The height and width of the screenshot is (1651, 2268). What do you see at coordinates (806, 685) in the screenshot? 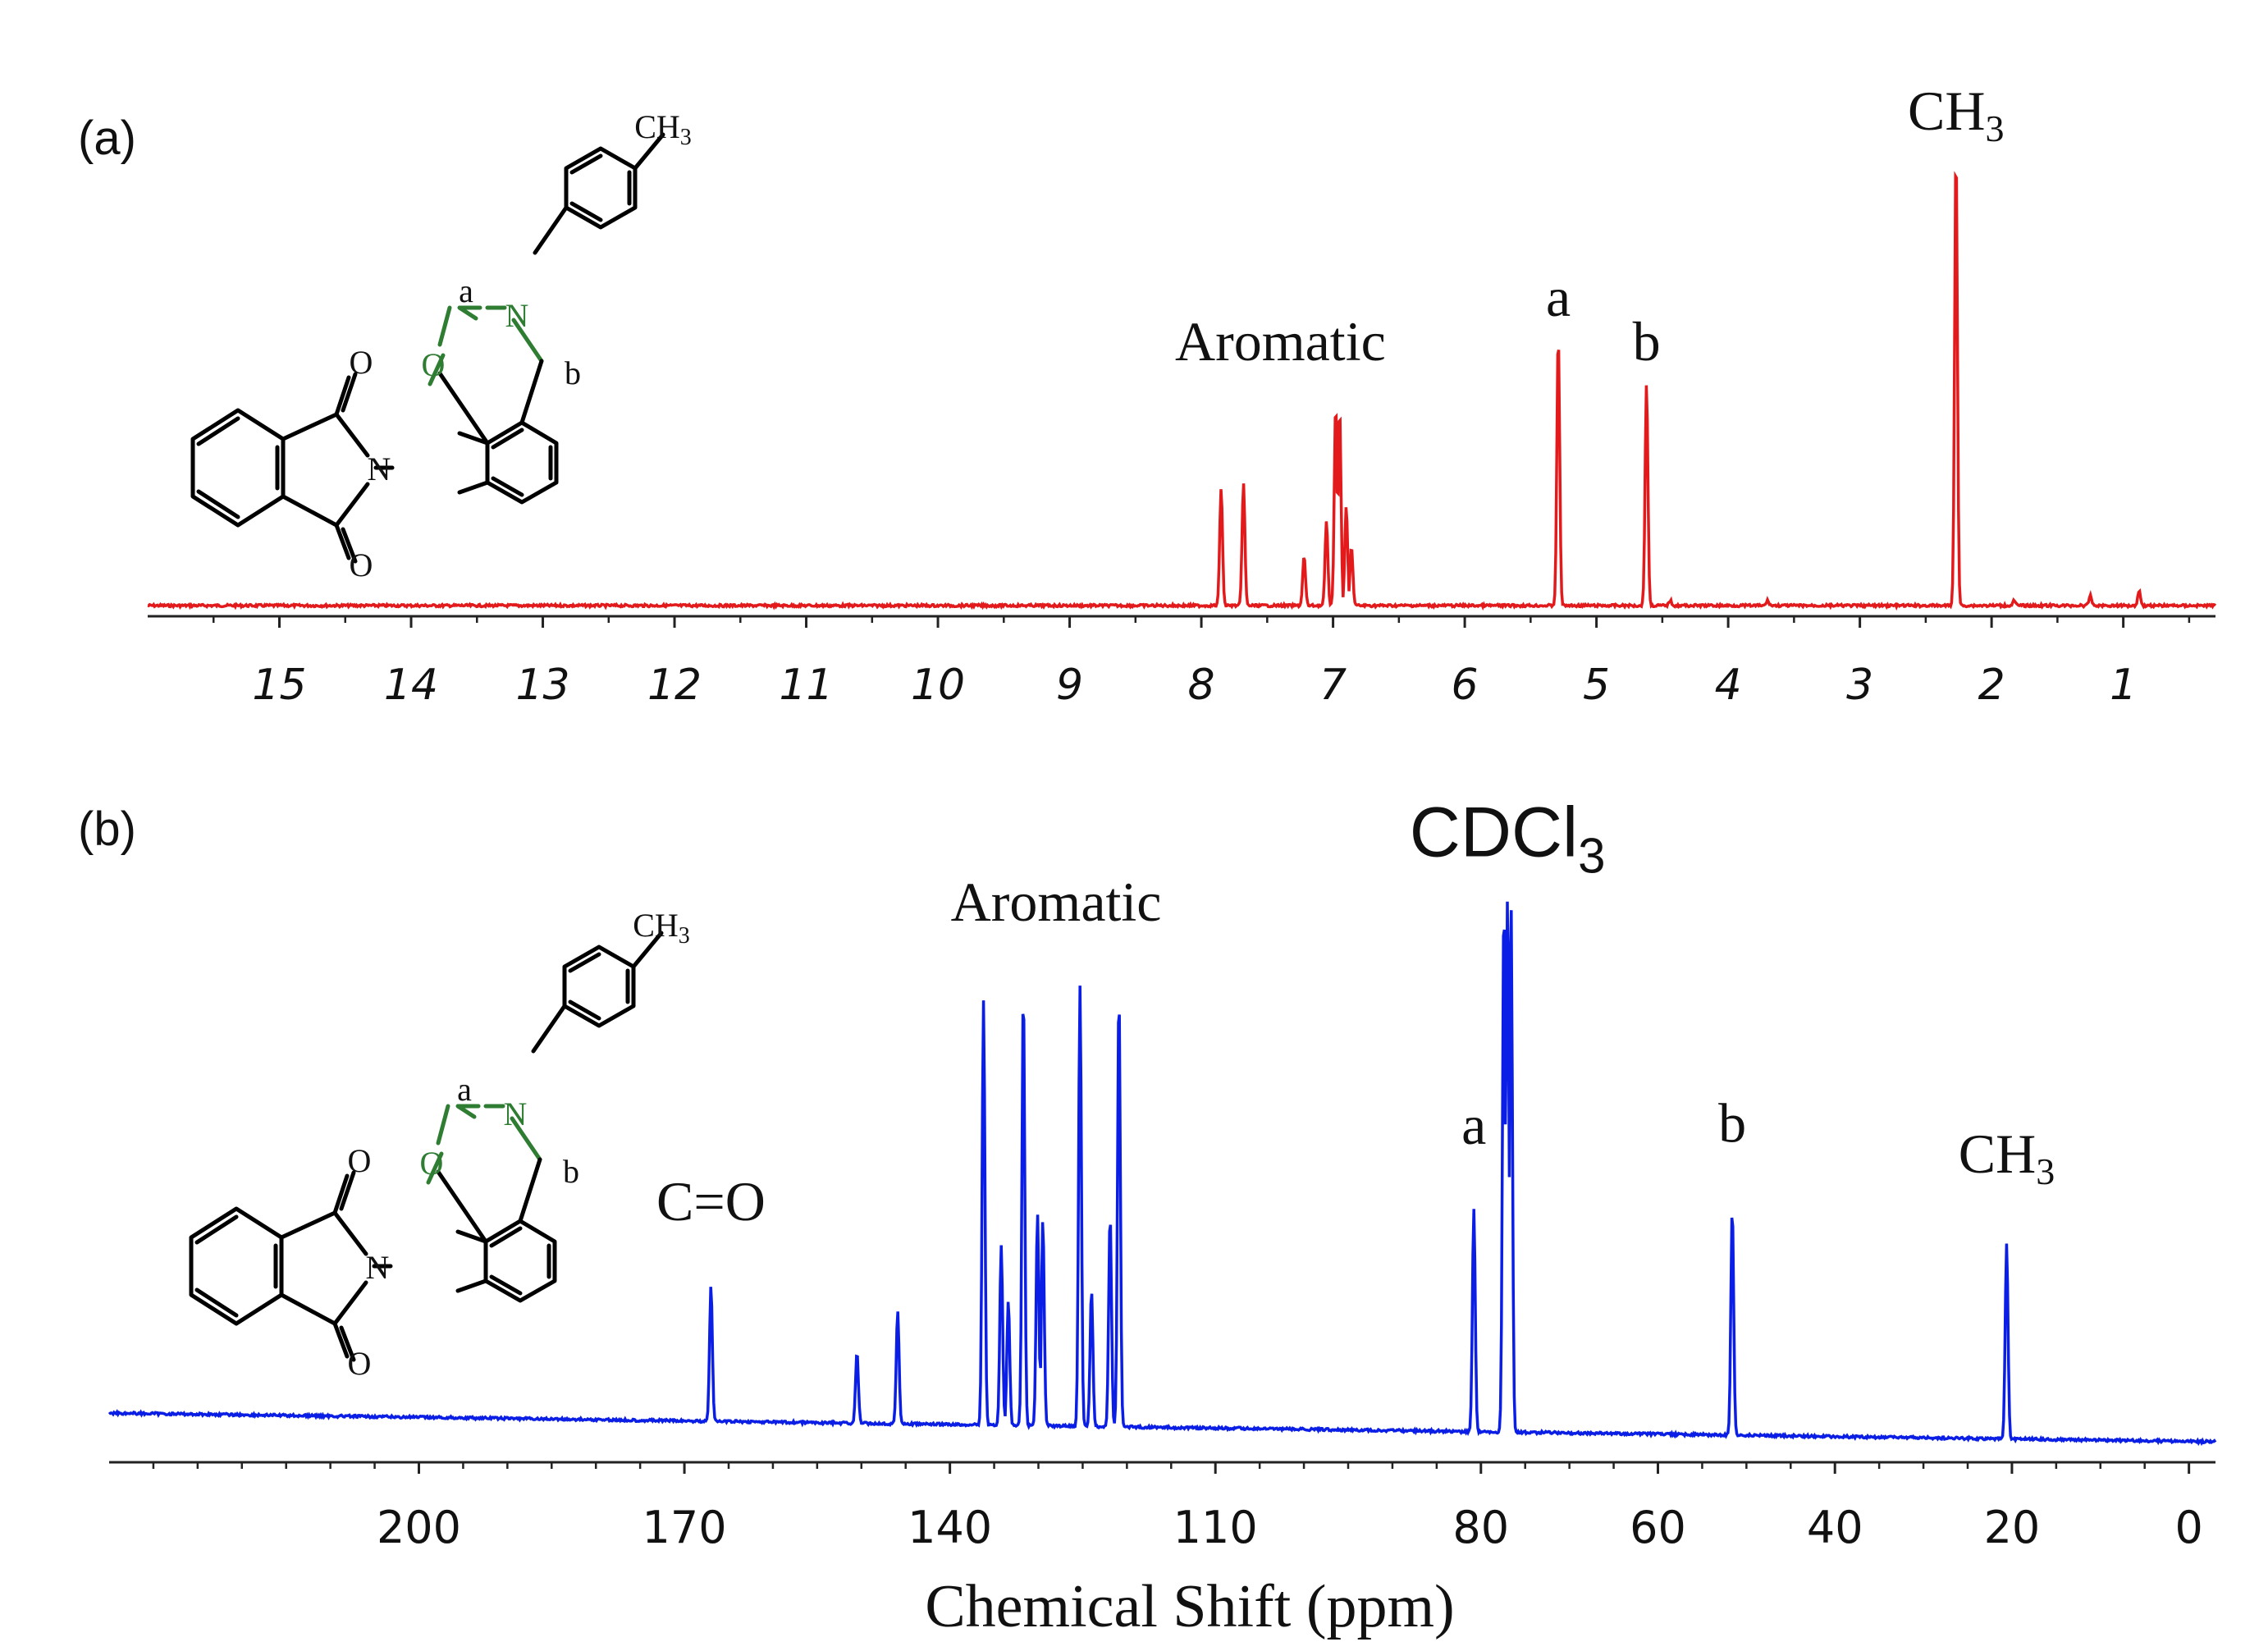
I see `x-tick-label: 11` at bounding box center [806, 685].